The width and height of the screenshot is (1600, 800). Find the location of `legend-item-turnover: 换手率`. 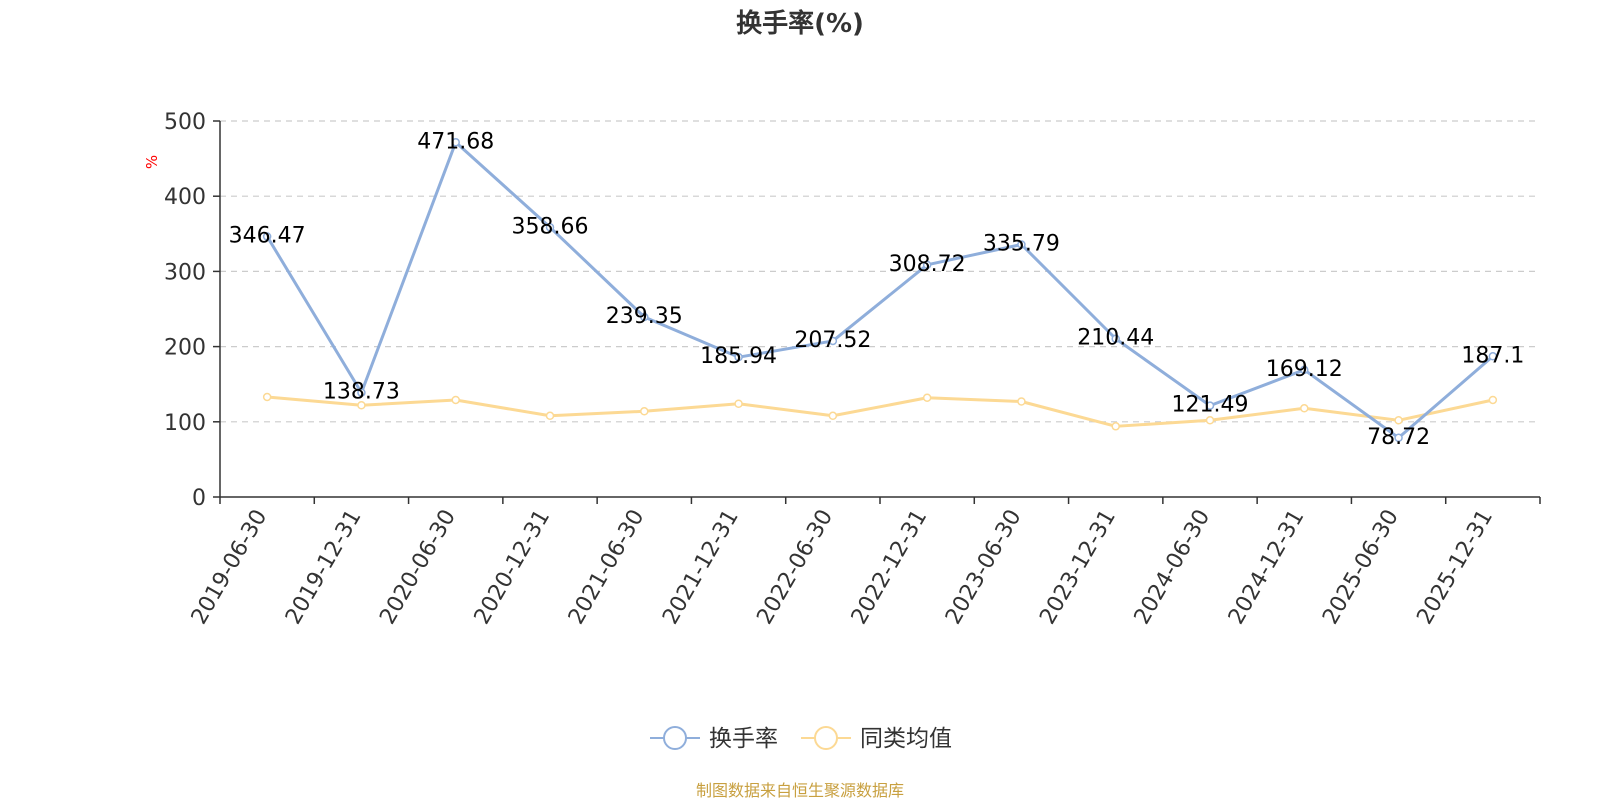

legend-item-turnover: 换手率 is located at coordinates (714, 739).